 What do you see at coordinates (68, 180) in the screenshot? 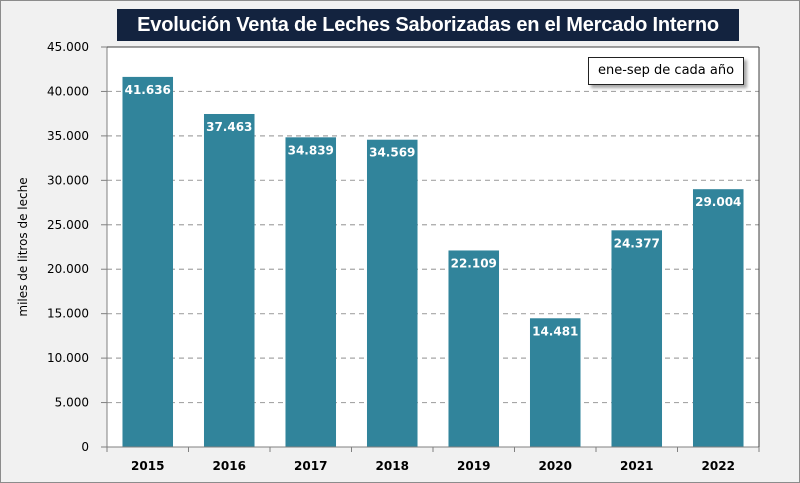
I see `y-tick-label: 30.000` at bounding box center [68, 180].